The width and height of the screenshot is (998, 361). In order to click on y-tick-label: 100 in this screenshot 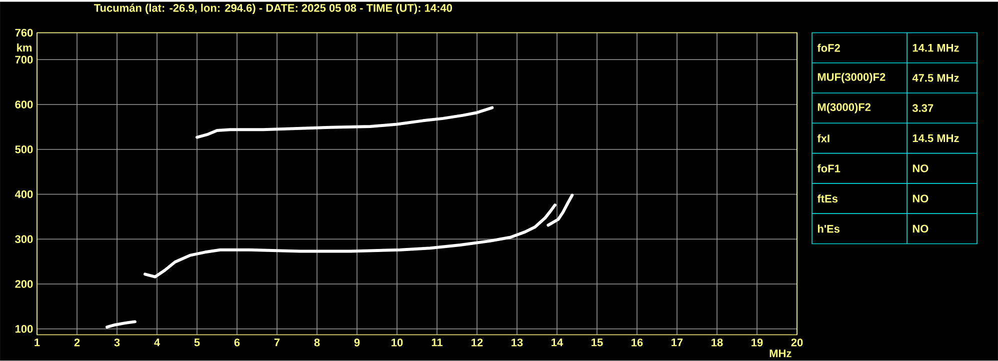, I will do `click(24, 329)`.